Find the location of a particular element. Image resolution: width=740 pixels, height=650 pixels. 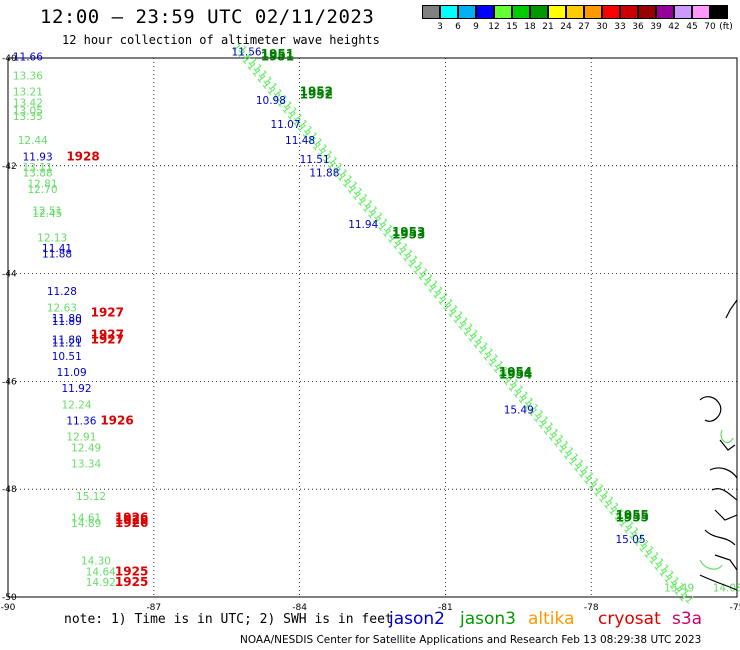

legend-jason3: jason3 is located at coordinates (488, 619).